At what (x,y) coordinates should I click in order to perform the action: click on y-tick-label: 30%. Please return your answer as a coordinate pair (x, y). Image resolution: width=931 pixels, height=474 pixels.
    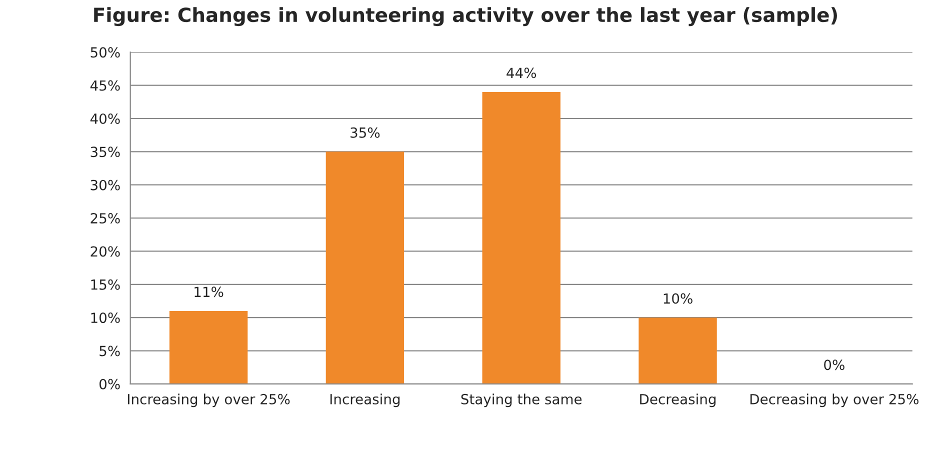
    Looking at the image, I should click on (105, 185).